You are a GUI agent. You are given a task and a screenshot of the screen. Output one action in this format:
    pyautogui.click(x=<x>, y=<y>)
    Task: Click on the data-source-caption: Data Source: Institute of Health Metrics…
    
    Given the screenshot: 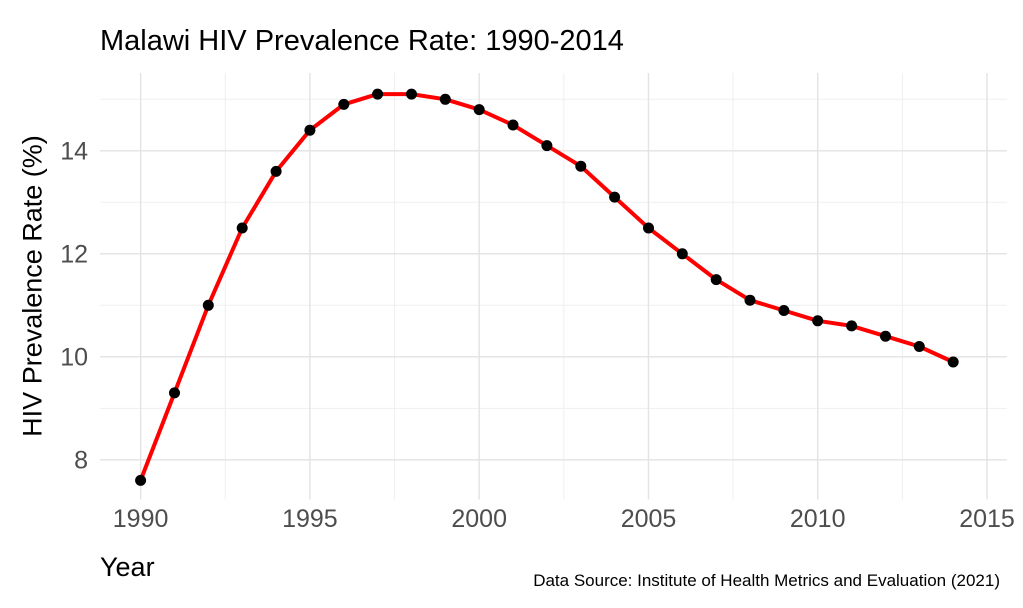 What is the action you would take?
    pyautogui.click(x=766, y=580)
    